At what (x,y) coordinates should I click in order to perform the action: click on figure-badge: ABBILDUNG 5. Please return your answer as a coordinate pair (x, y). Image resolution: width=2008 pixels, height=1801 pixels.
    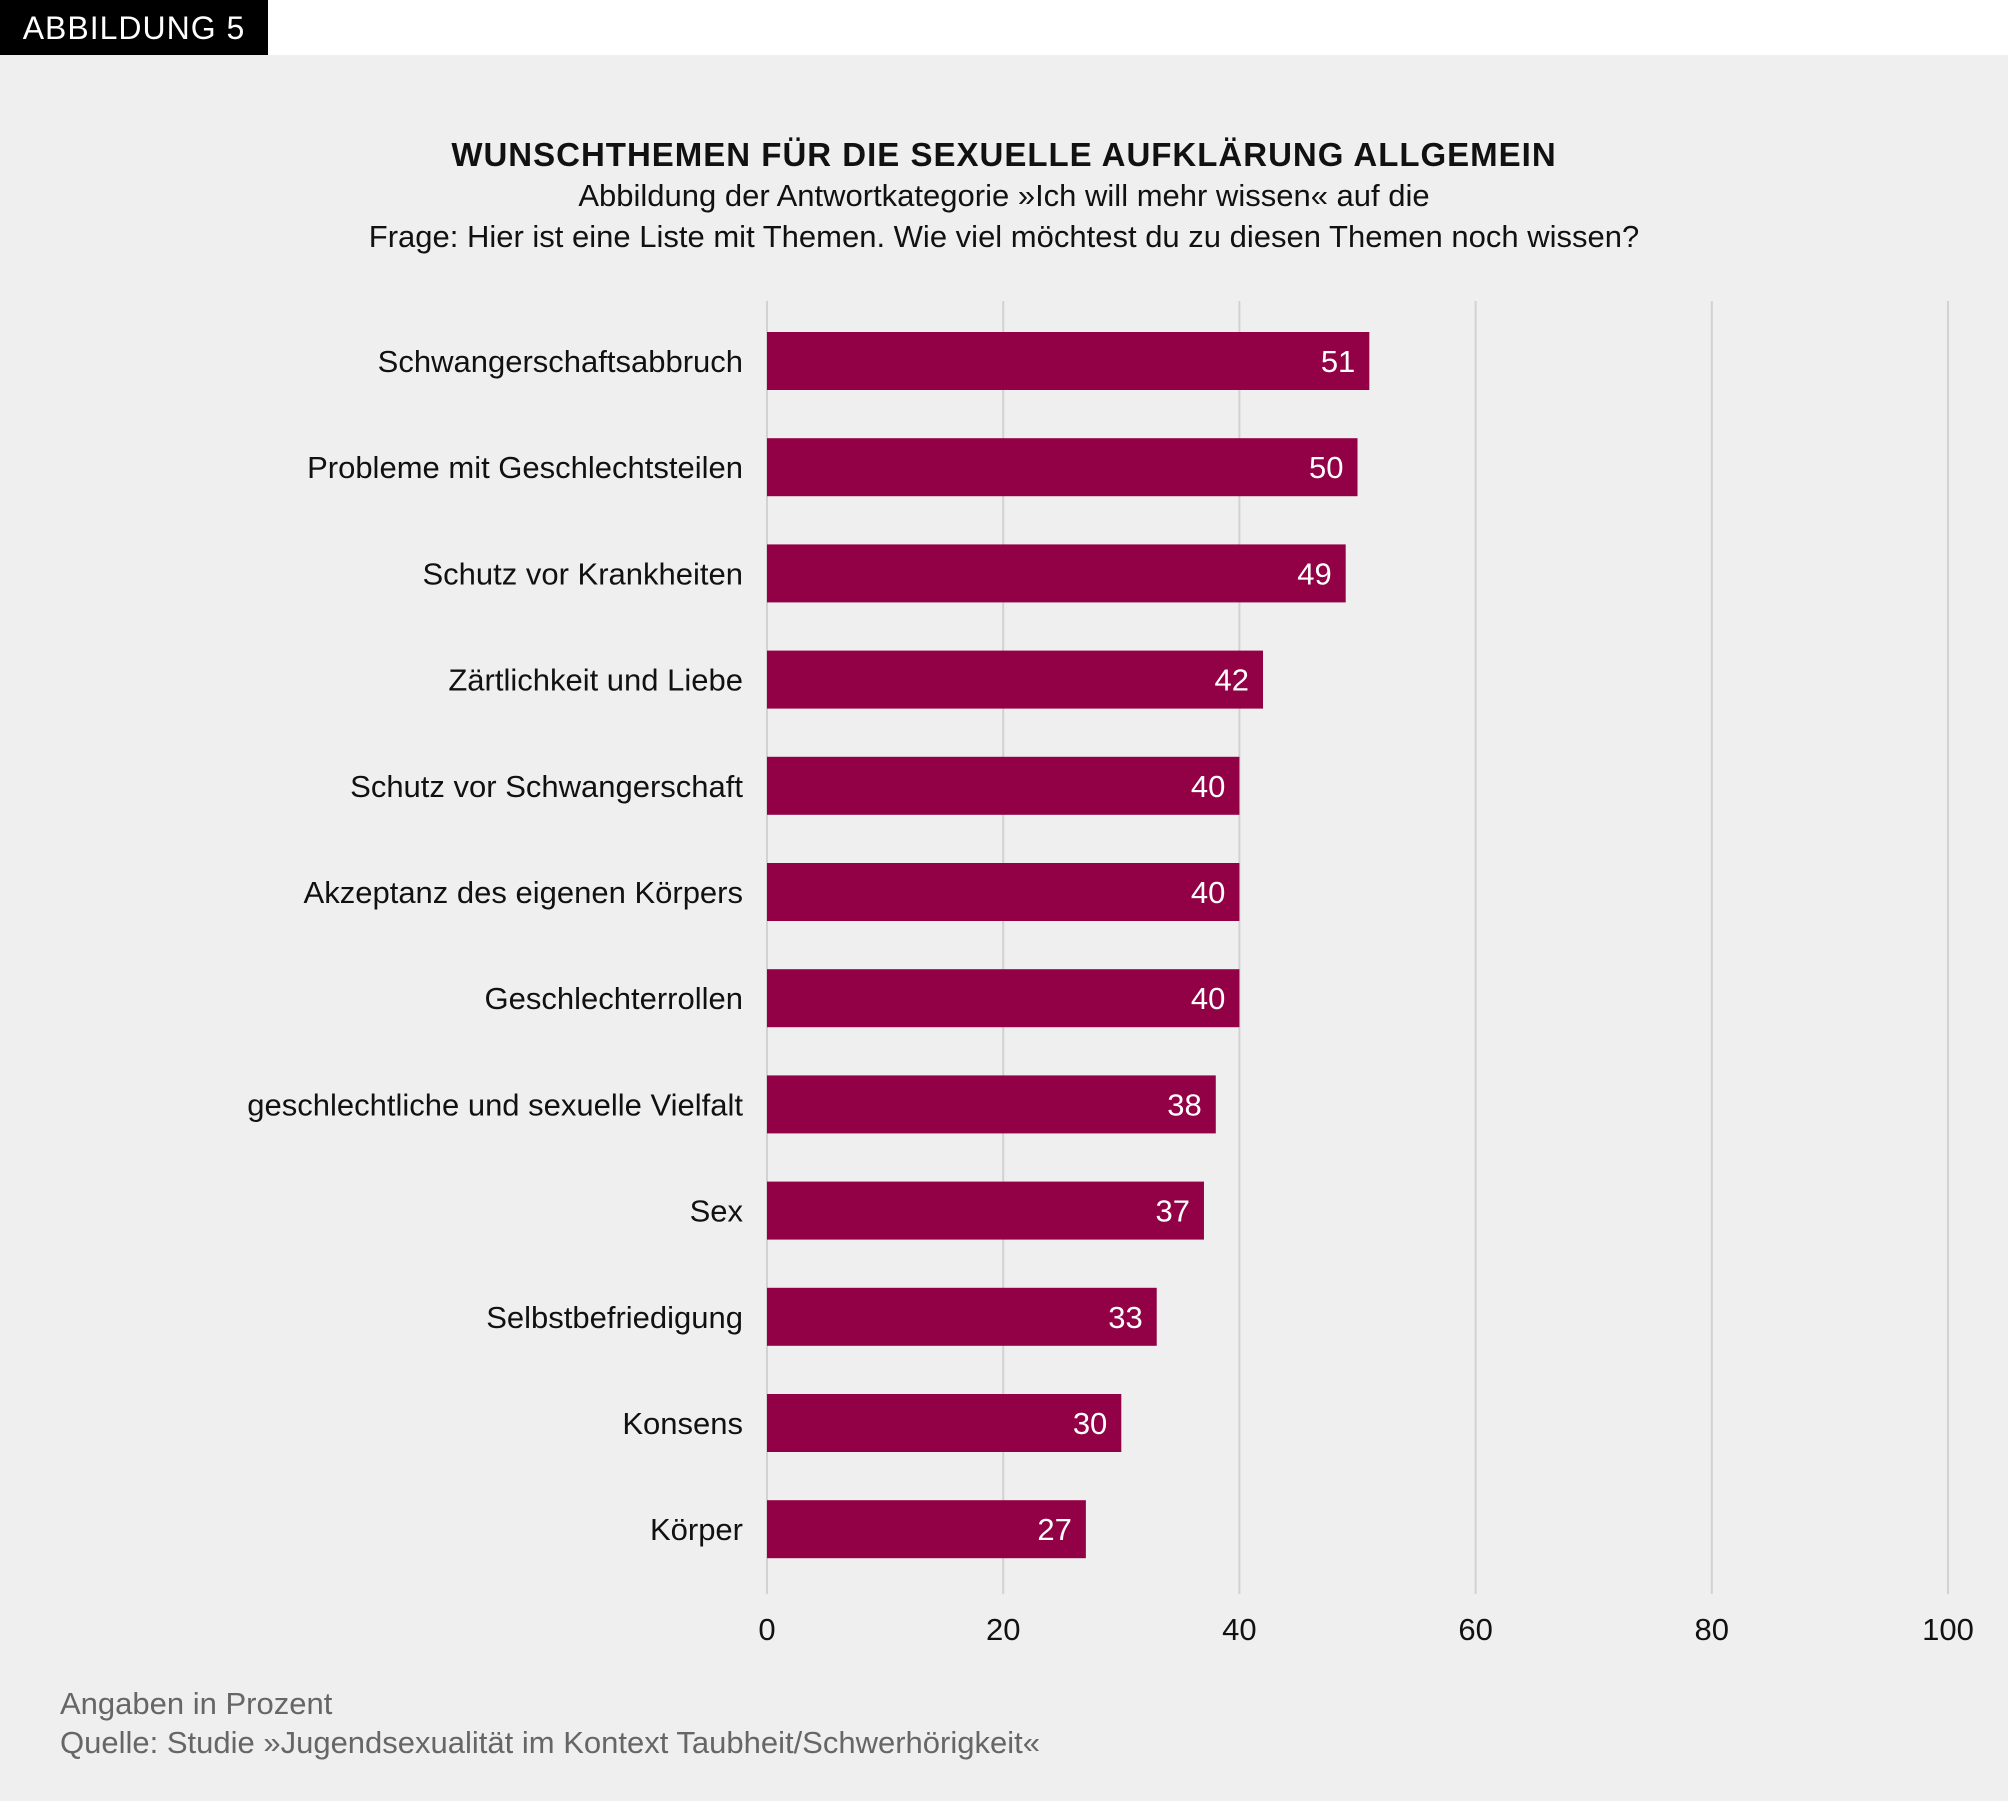
    Looking at the image, I should click on (134, 27).